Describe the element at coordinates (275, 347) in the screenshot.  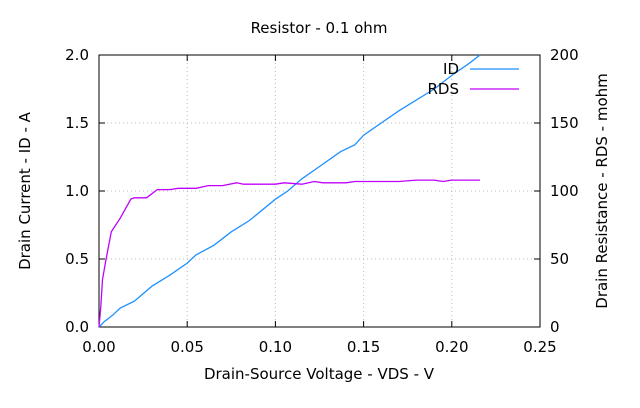
I see `x-tick-label: 0.10` at that location.